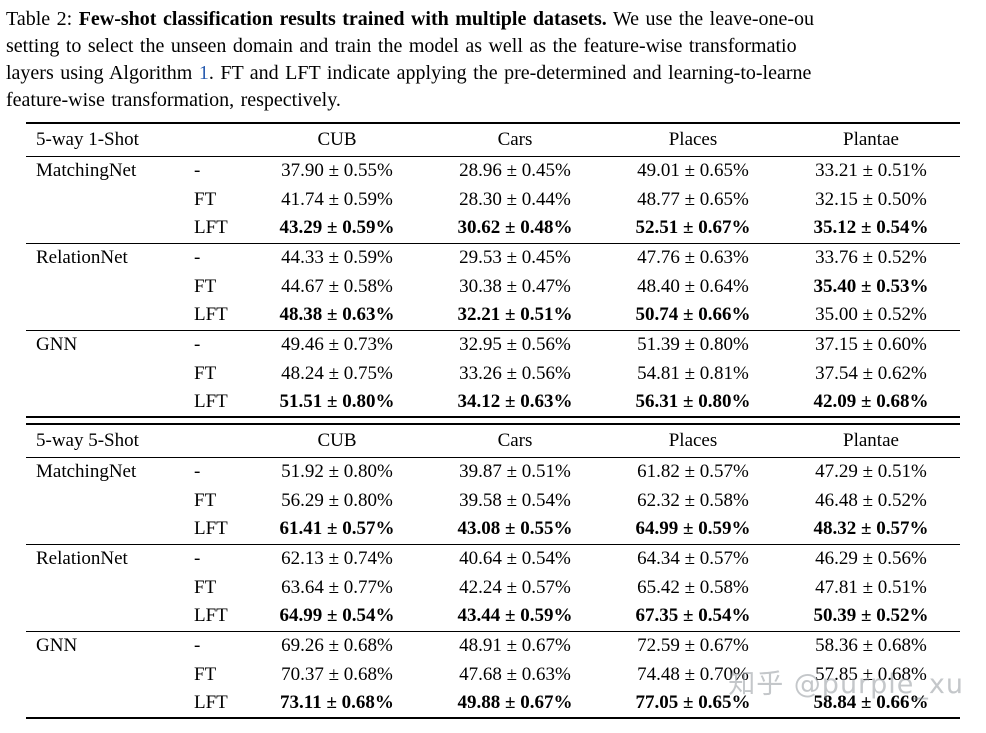 The width and height of the screenshot is (986, 733). What do you see at coordinates (515, 587) in the screenshot?
I see `result-value: 42.24 ± 0.57%` at bounding box center [515, 587].